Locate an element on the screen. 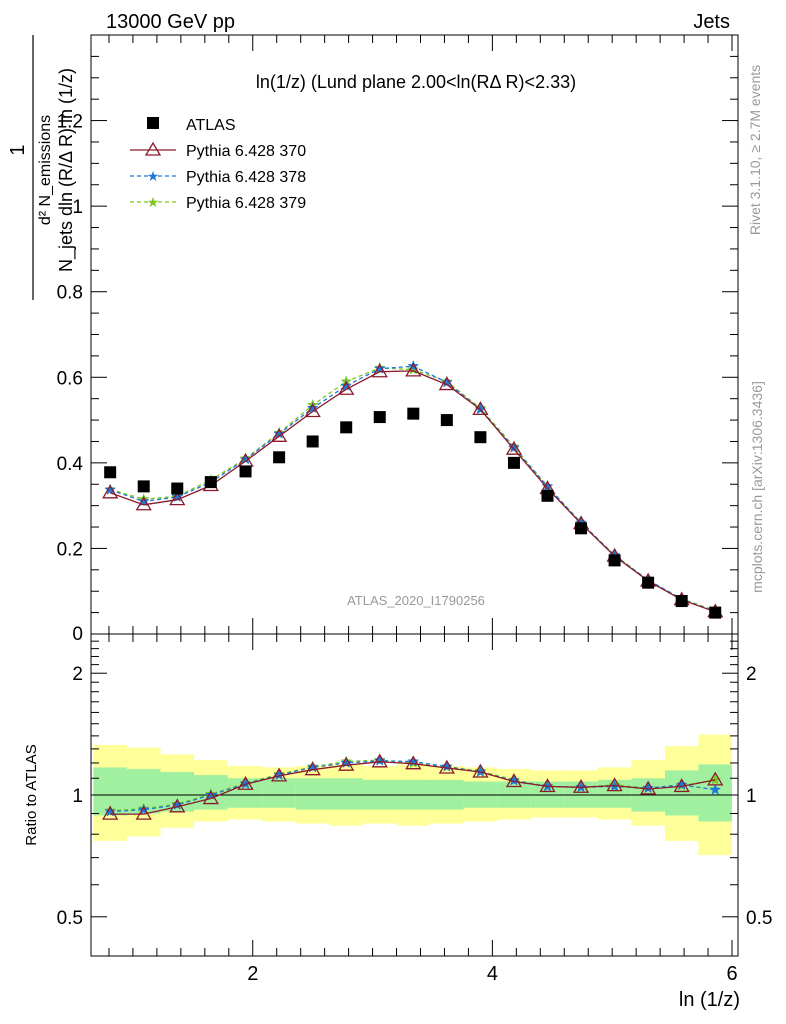  legend-378-label: Pythia 6.428 378 is located at coordinates (246, 177).